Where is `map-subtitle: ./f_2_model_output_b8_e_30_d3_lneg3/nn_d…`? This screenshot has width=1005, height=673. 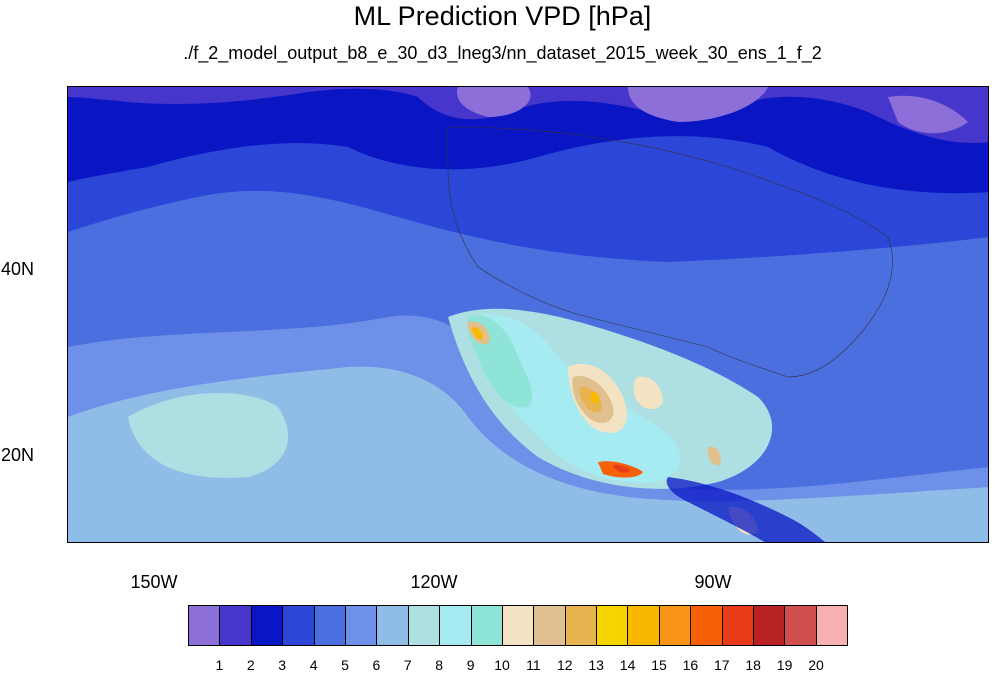
map-subtitle: ./f_2_model_output_b8_e_30_d3_lneg3/nn_d… is located at coordinates (502, 53).